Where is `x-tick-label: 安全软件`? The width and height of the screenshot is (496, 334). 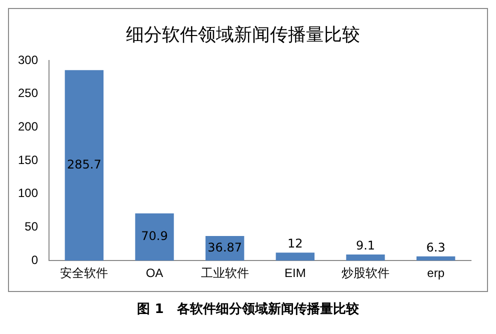 x-tick-label: 安全软件 is located at coordinates (84, 273).